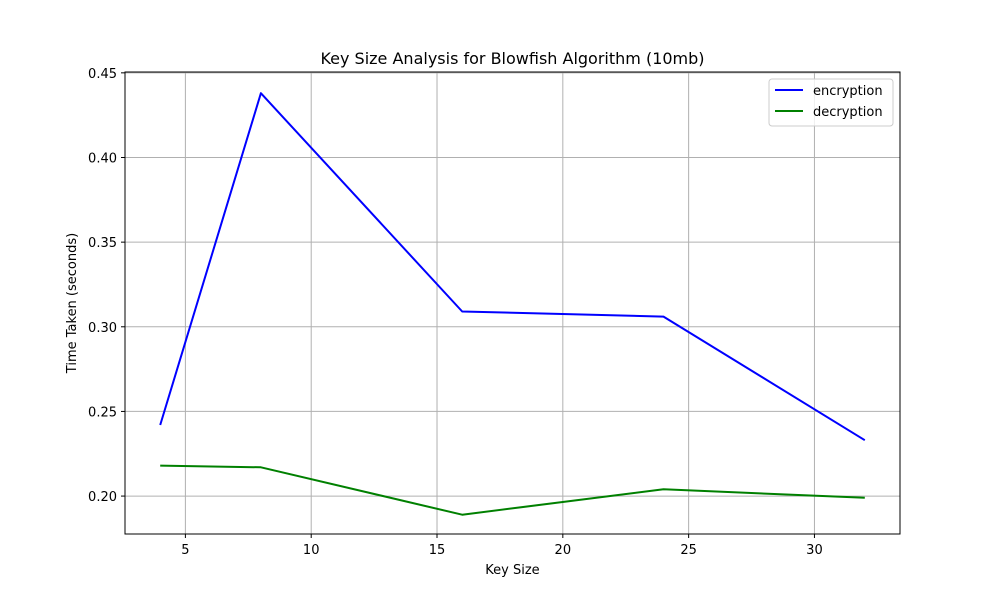 The image size is (1000, 600). Describe the element at coordinates (102, 412) in the screenshot. I see `y-tick-label: 0.25` at that location.